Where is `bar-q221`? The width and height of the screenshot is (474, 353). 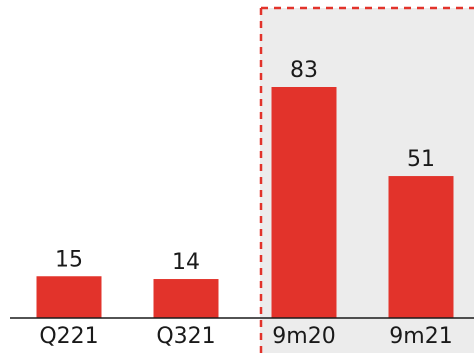
bar-q221 is located at coordinates (69, 297).